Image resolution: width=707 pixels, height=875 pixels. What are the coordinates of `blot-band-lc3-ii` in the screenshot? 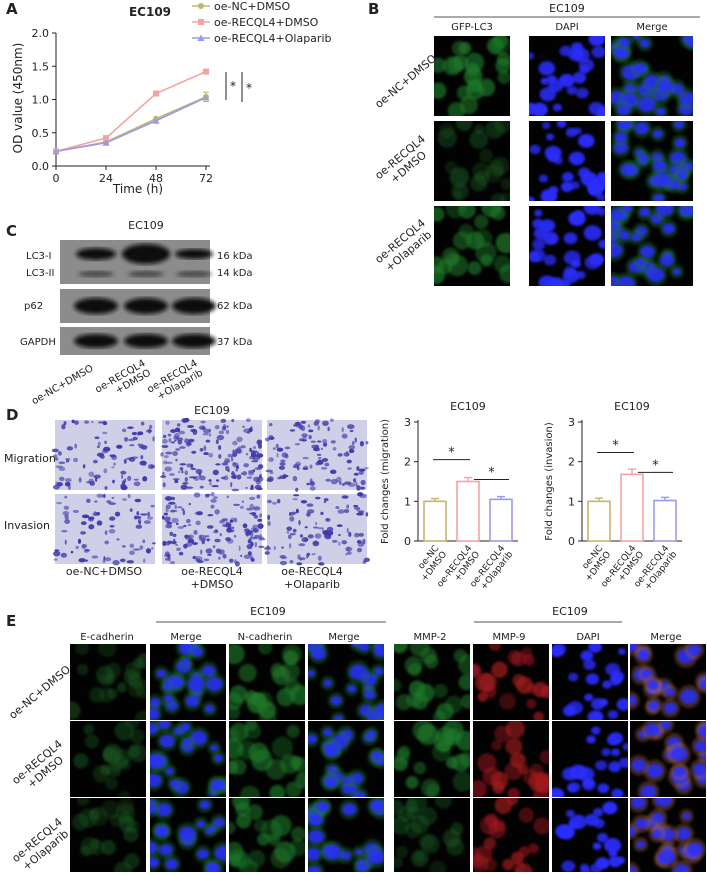 It's located at (96, 274).